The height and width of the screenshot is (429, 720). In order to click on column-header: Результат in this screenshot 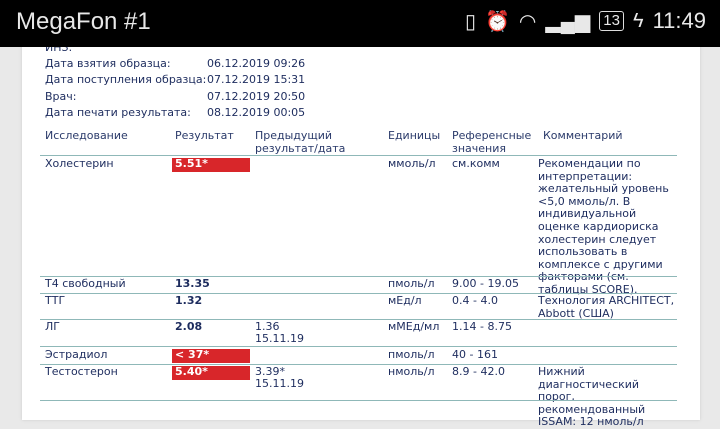, I will do `click(204, 135)`.